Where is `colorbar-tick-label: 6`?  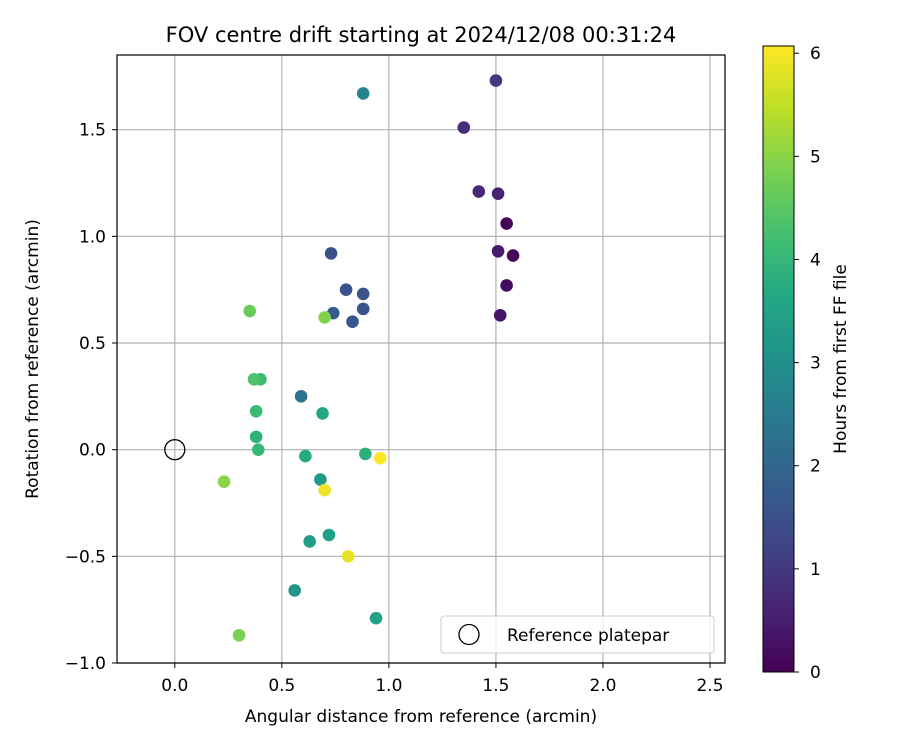
colorbar-tick-label: 6 is located at coordinates (815, 54).